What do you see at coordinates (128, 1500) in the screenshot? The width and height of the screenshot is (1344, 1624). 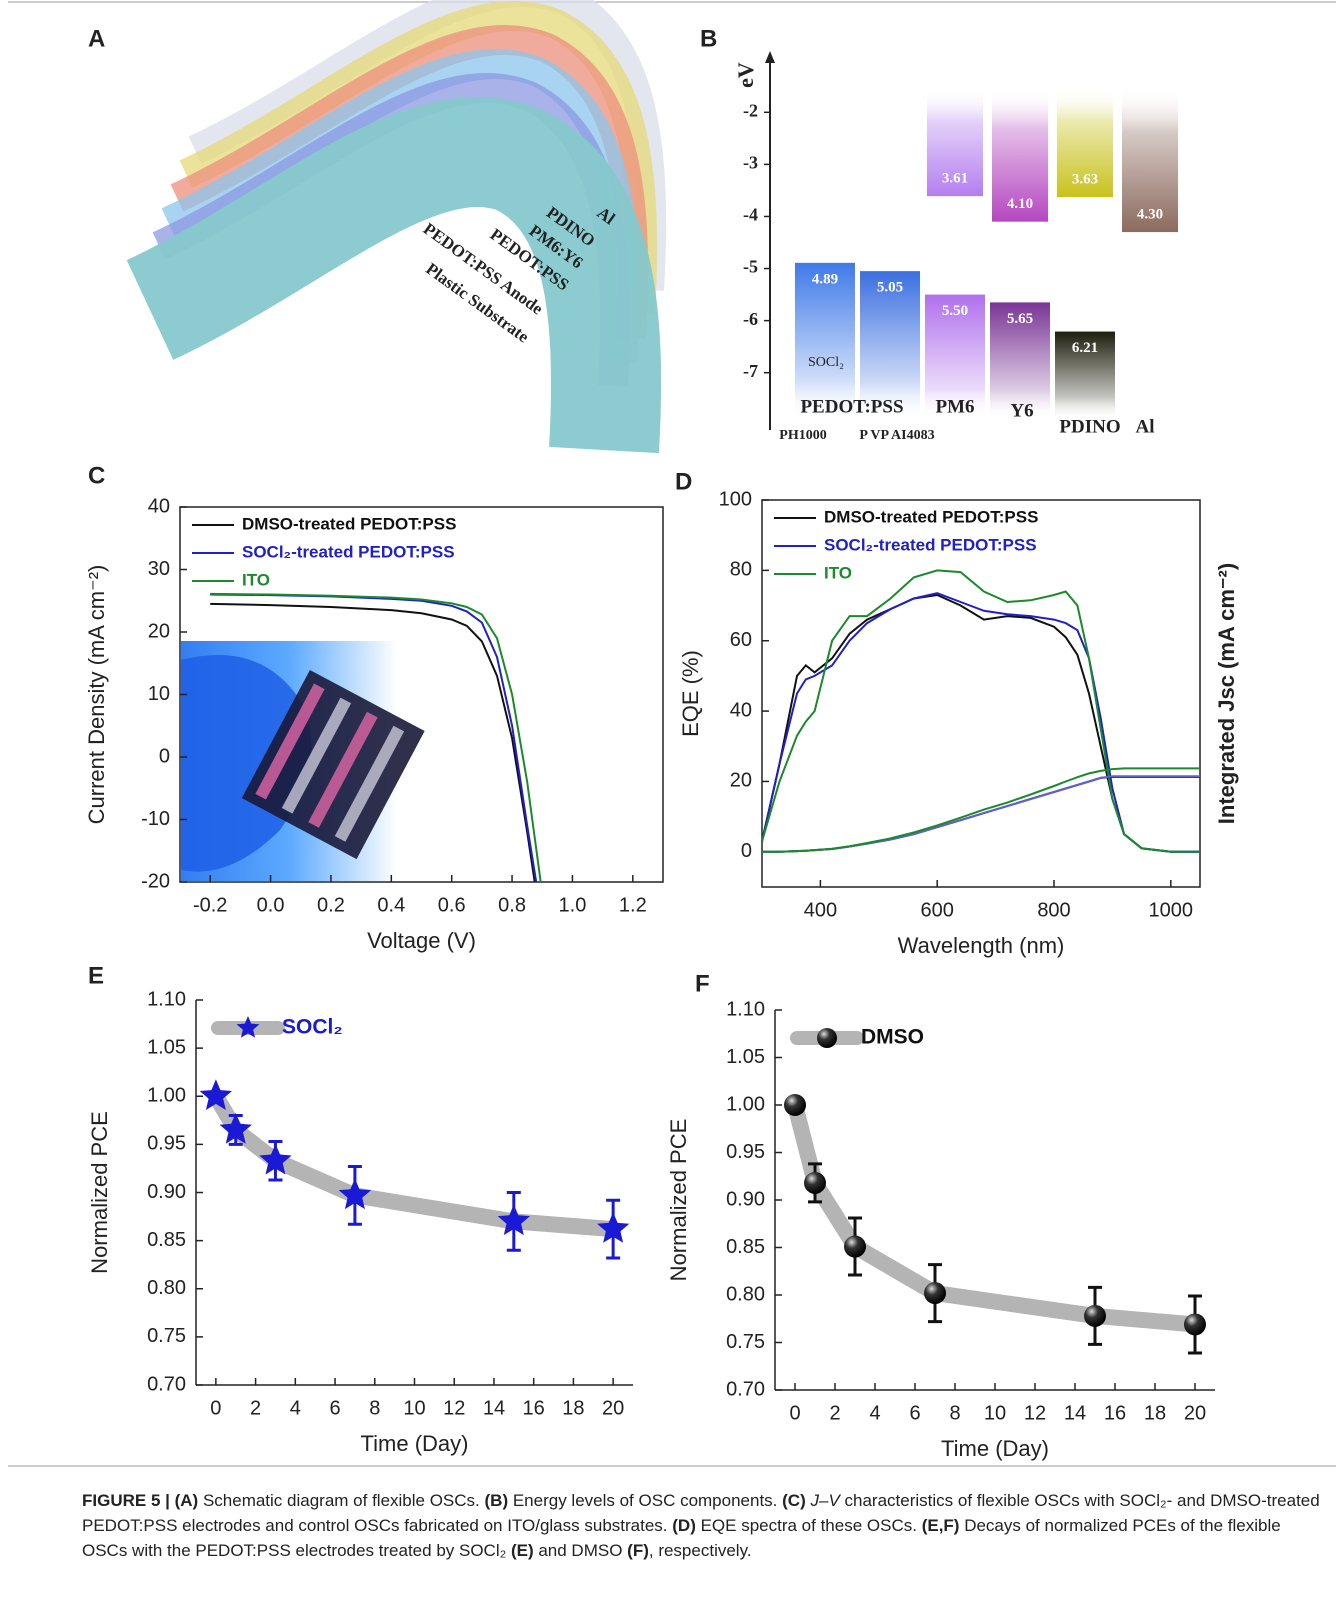 I see `caption-text: FIGURE 5 |` at bounding box center [128, 1500].